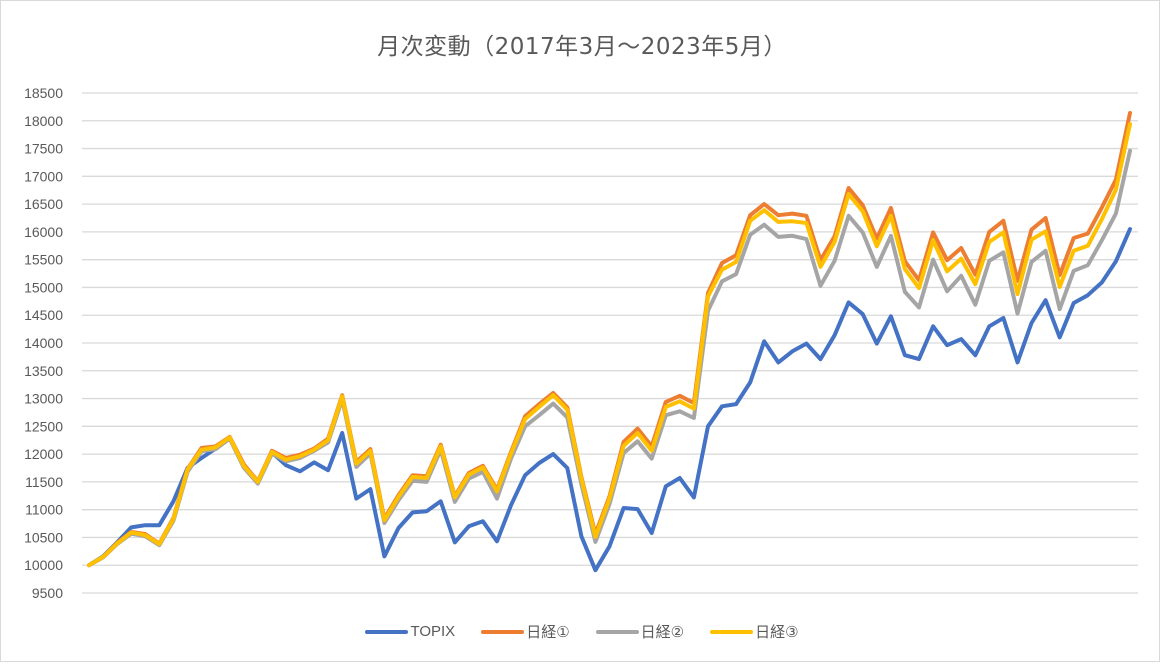  I want to click on y-tick-label: 14000, so click(43, 343).